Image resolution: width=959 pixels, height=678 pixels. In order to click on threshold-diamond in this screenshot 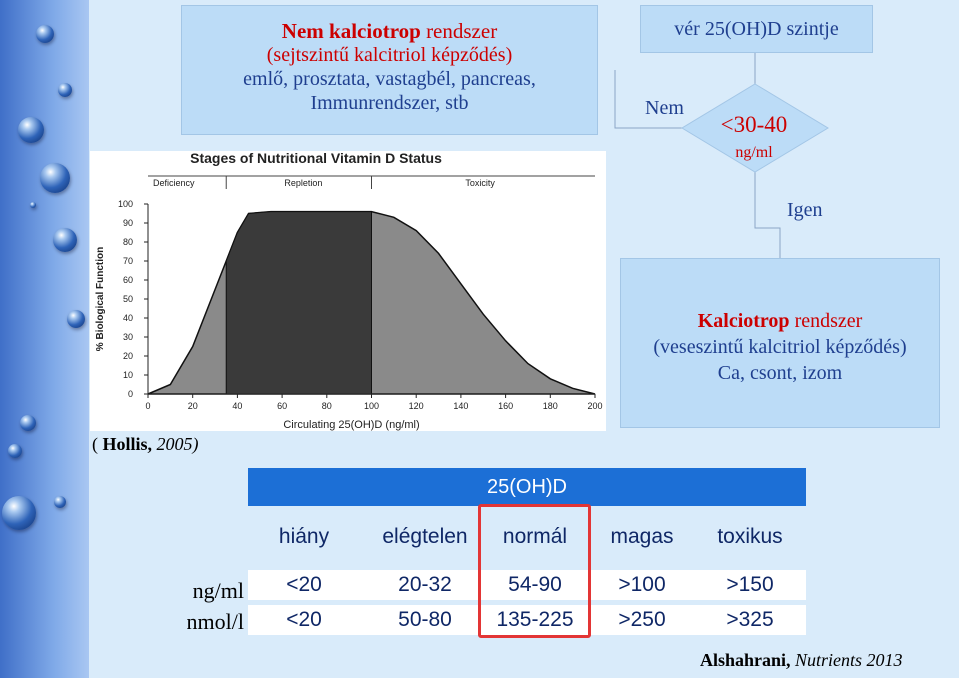, I will do `click(755, 128)`.